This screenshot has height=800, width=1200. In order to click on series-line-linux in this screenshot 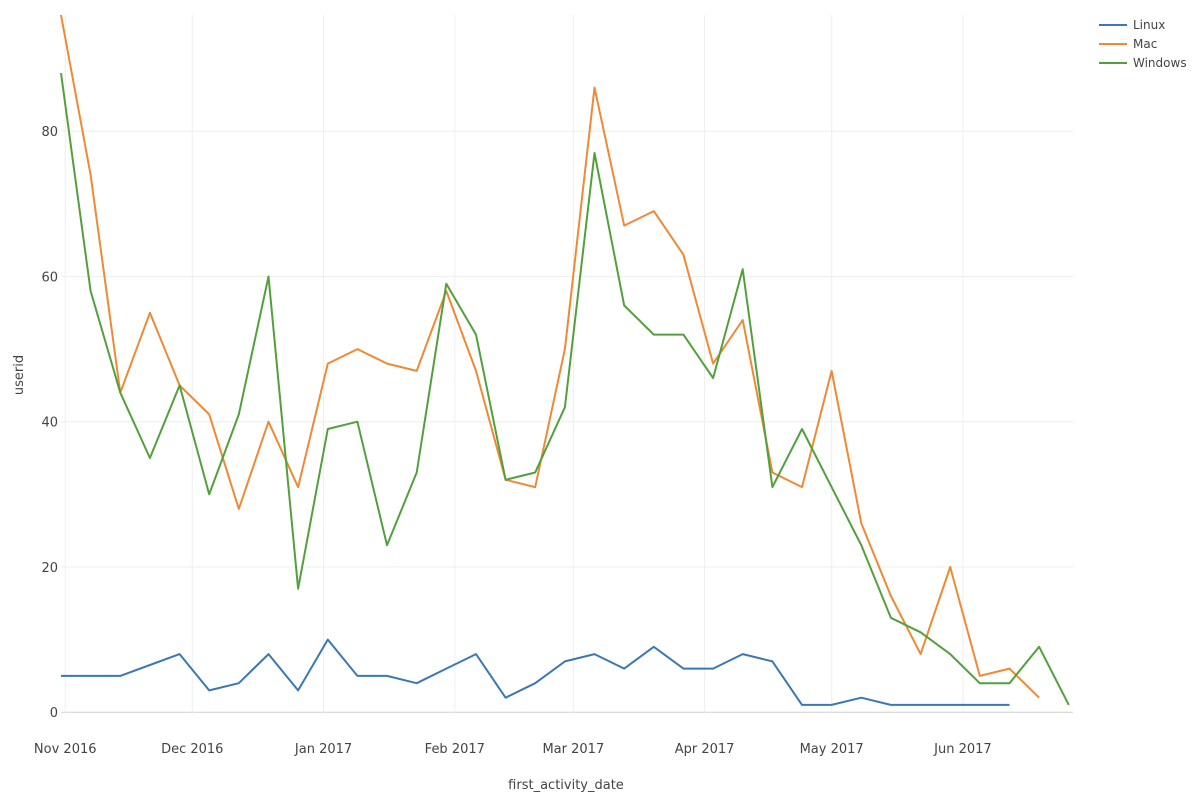, I will do `click(535, 672)`.